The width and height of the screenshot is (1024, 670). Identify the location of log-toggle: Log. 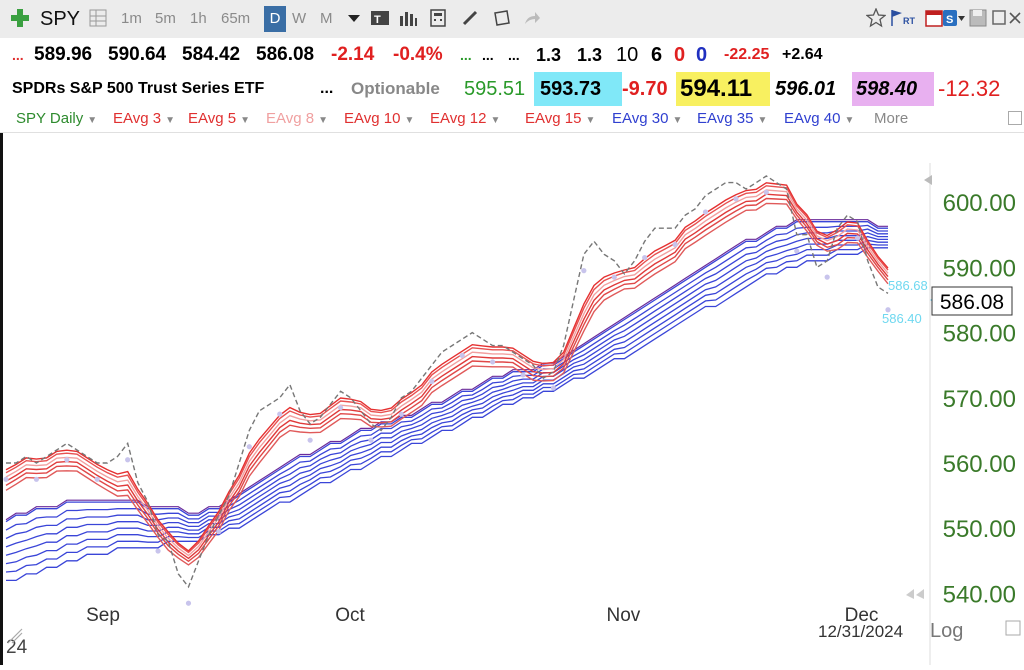
(946, 631).